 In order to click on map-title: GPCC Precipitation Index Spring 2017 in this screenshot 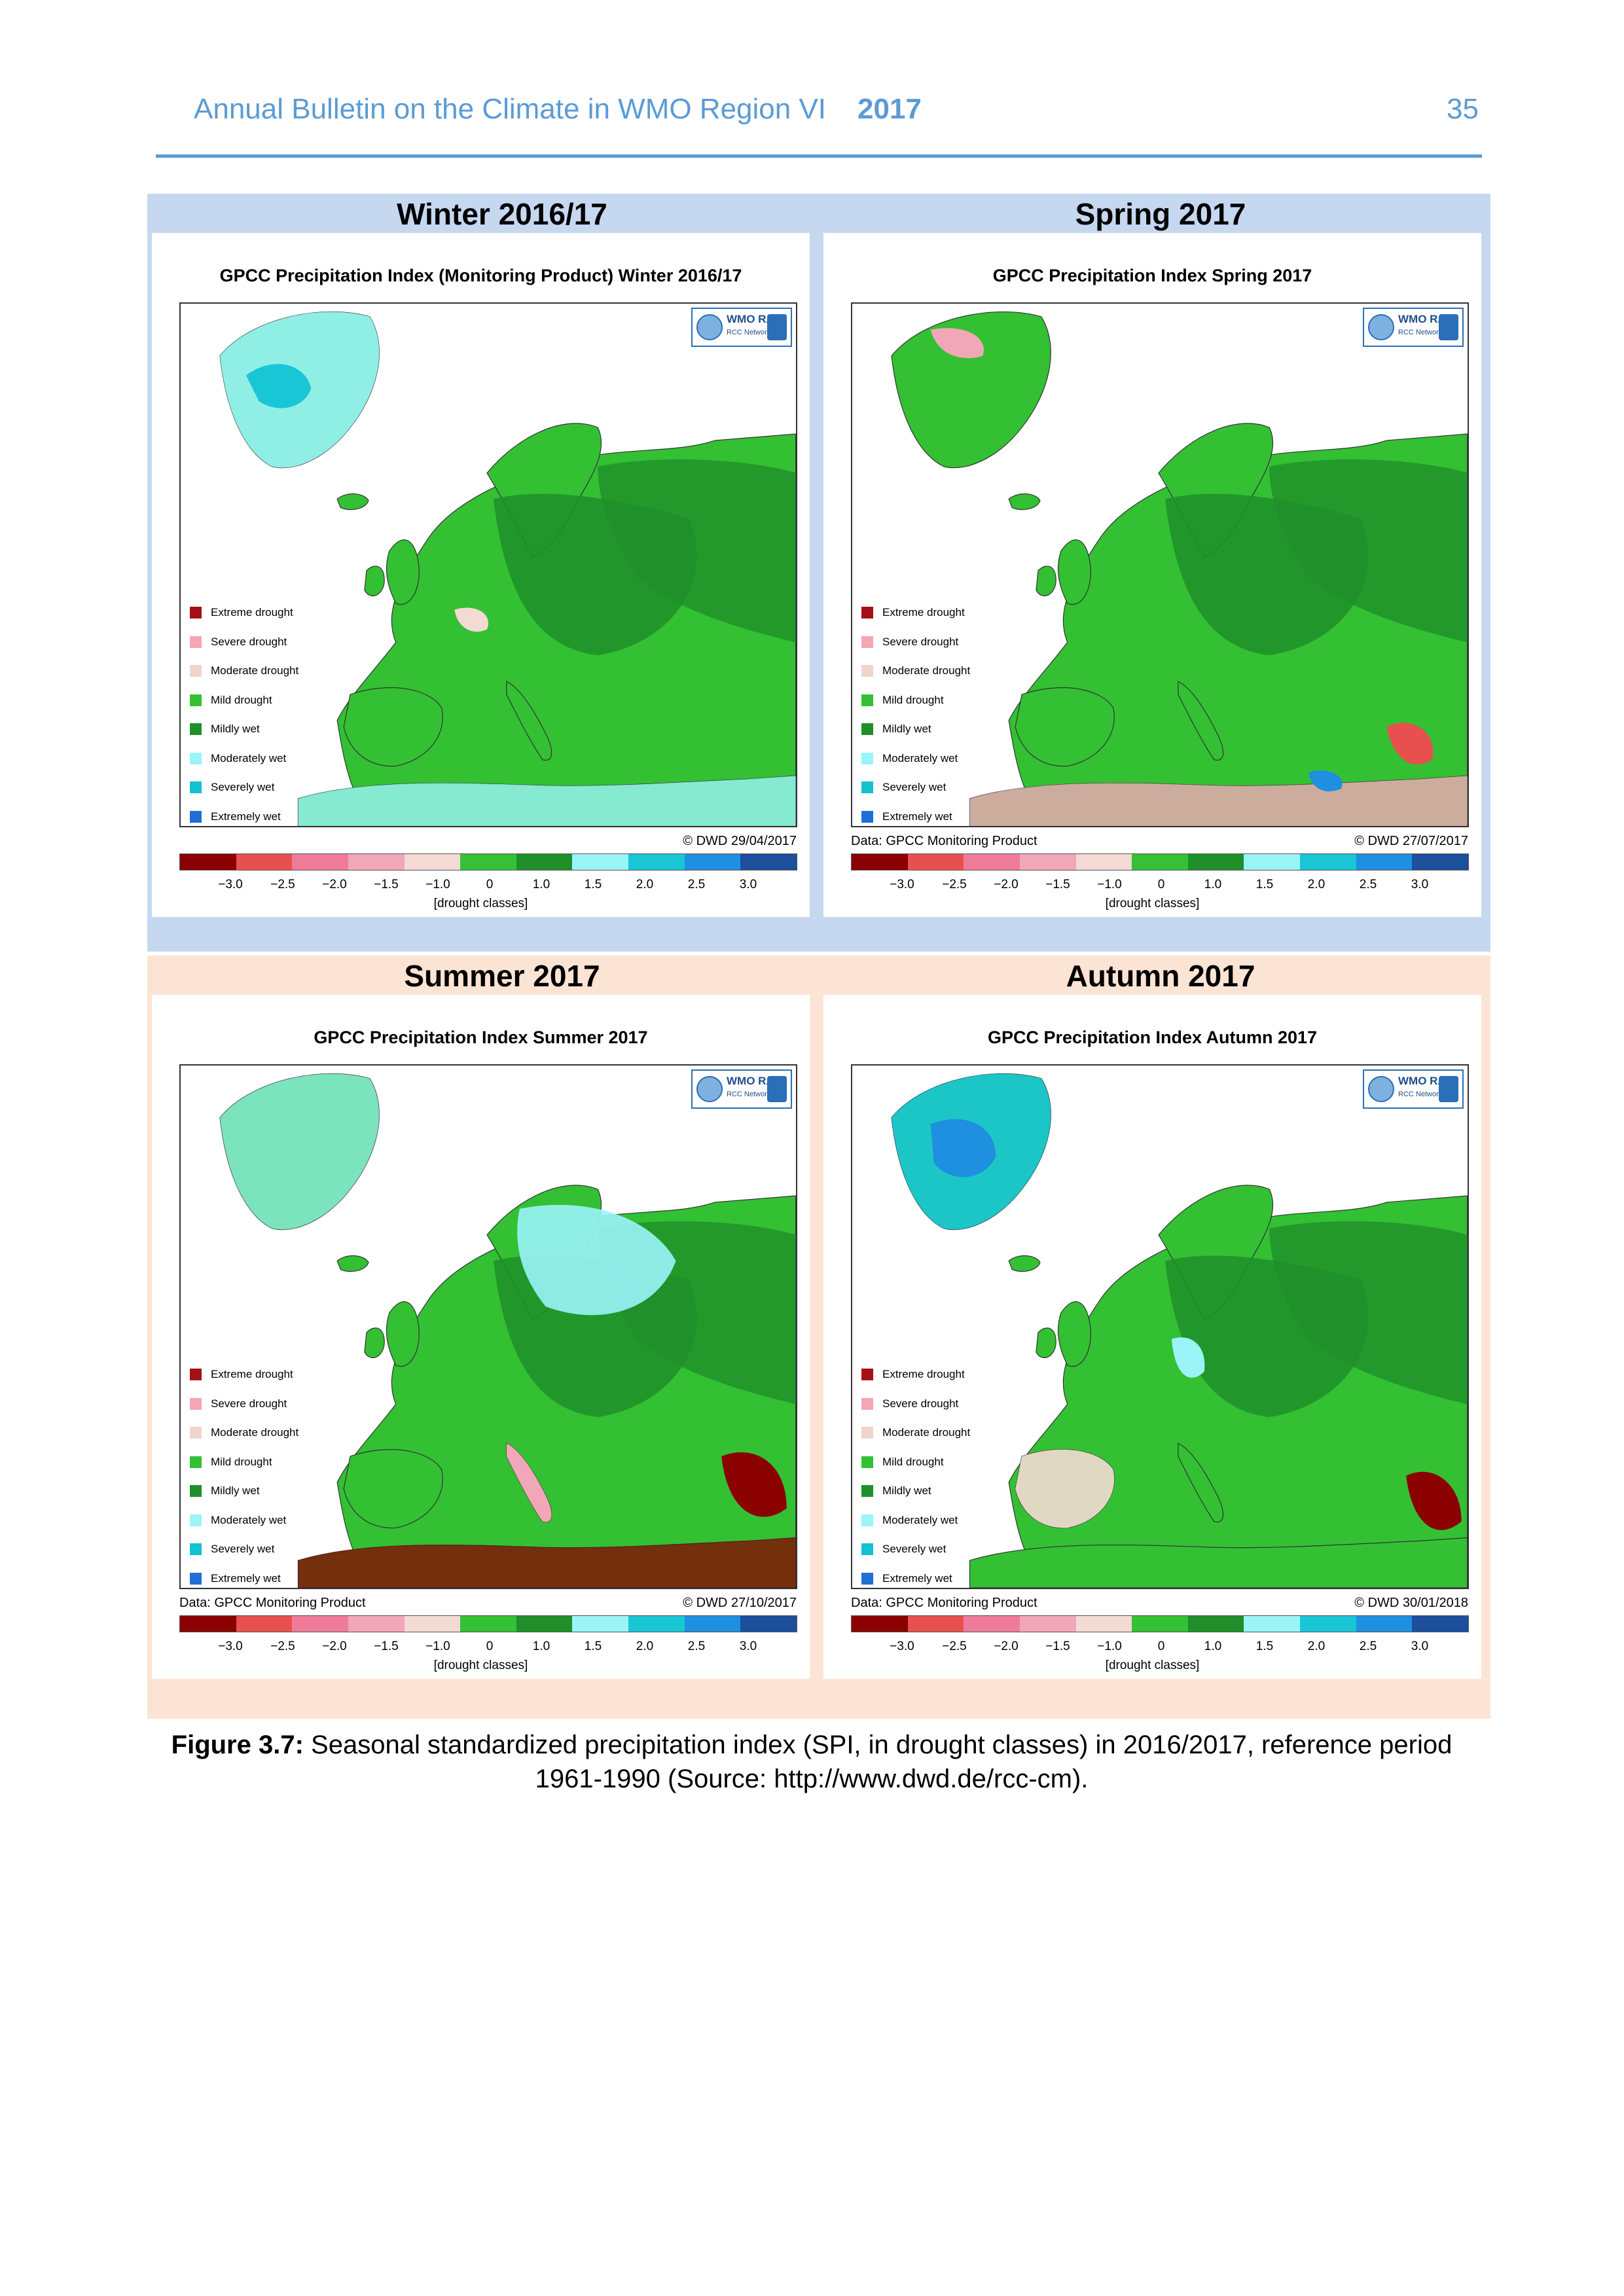, I will do `click(1152, 275)`.